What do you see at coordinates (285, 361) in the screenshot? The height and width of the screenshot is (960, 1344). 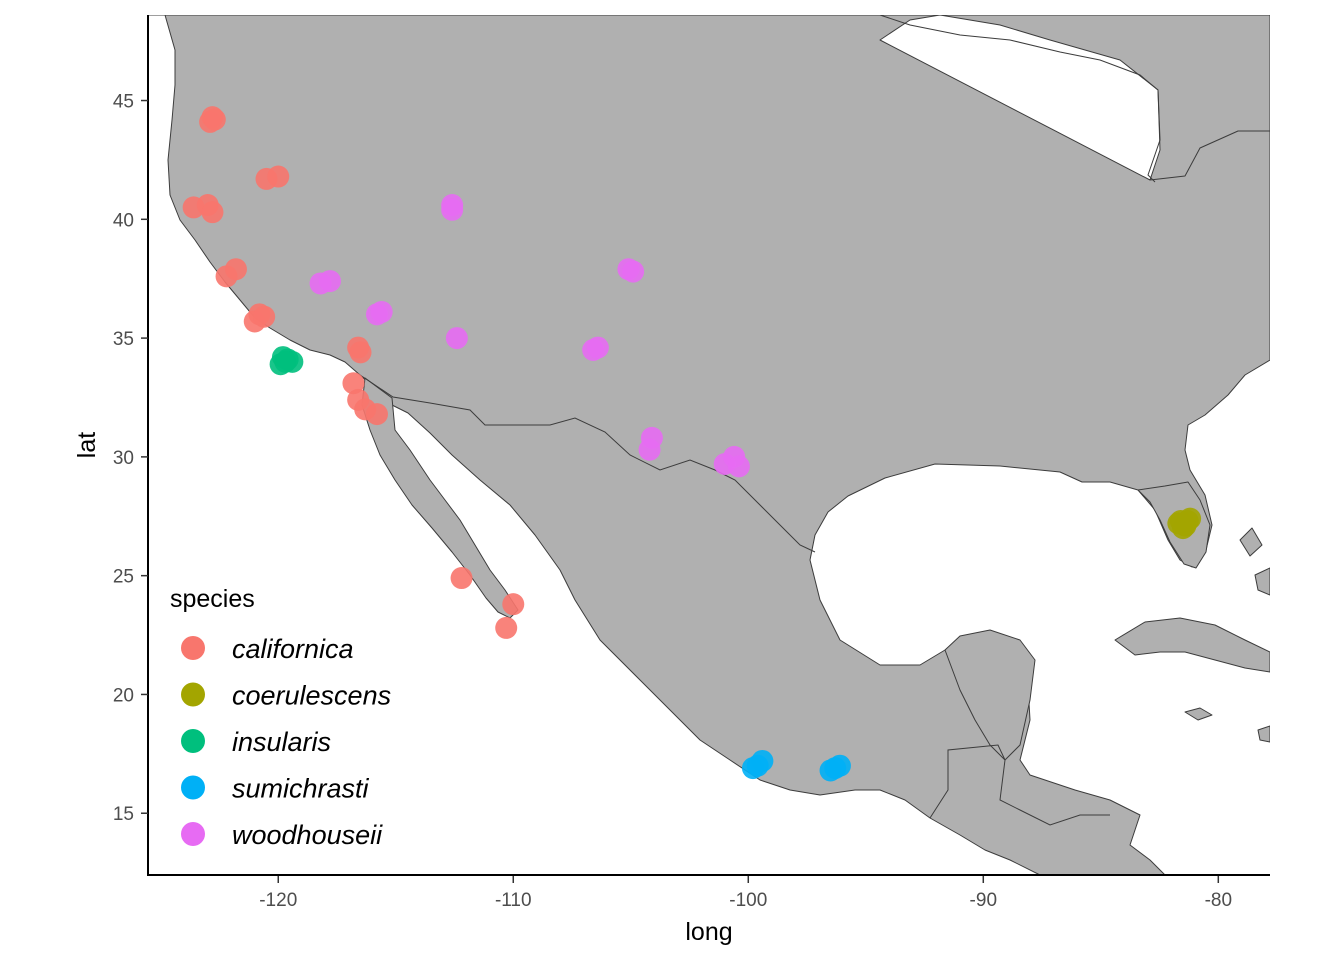 I see `point-insularis` at bounding box center [285, 361].